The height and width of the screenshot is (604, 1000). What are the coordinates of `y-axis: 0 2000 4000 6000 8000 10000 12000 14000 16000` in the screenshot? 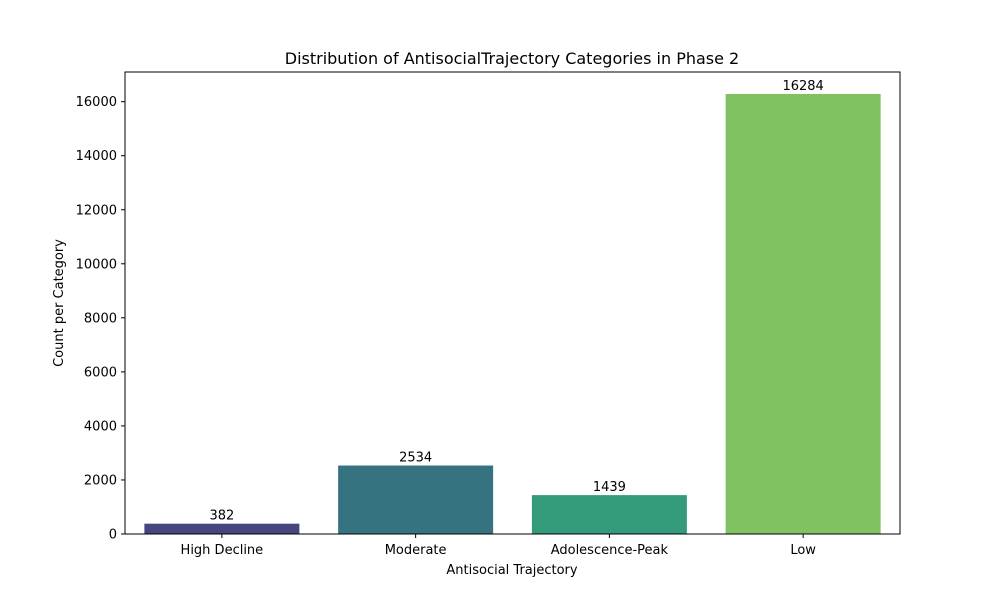 It's located at (100, 319).